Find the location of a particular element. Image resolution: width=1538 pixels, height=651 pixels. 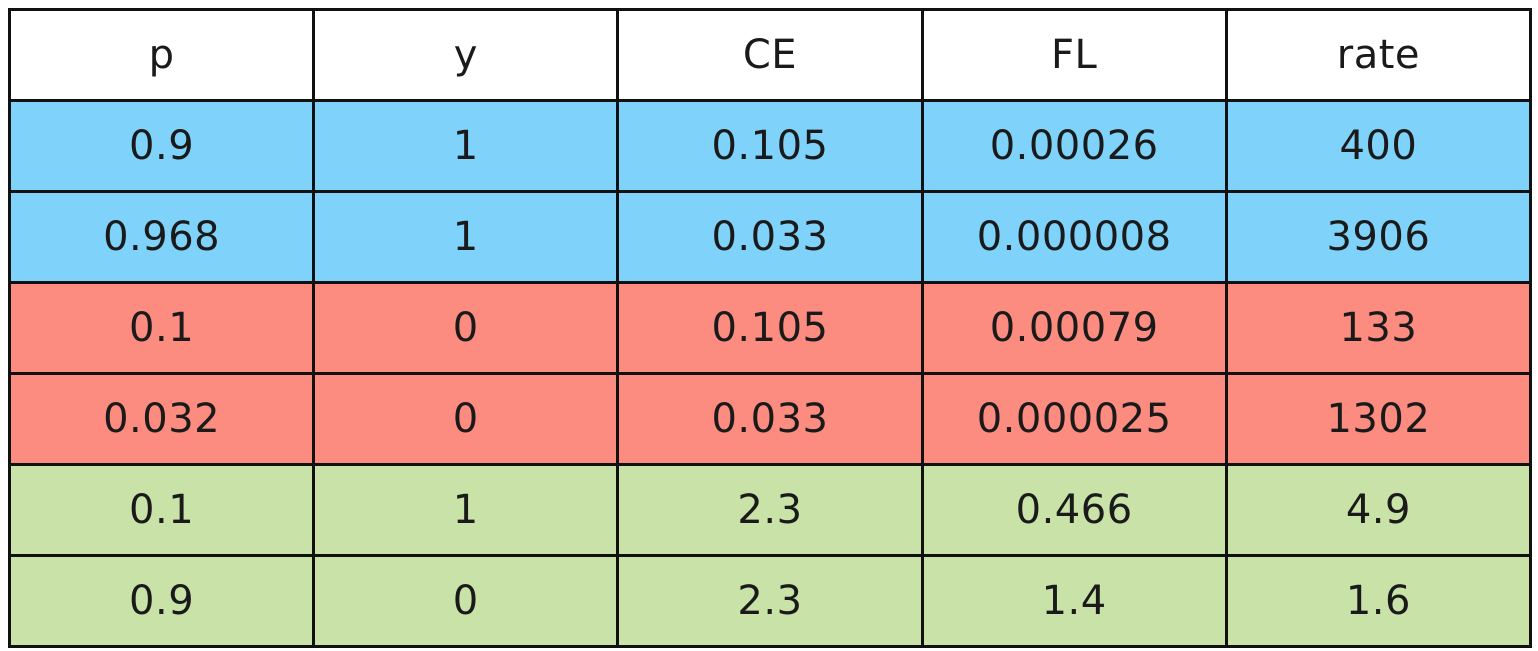

cell-fl: 0.466 is located at coordinates (1074, 510).